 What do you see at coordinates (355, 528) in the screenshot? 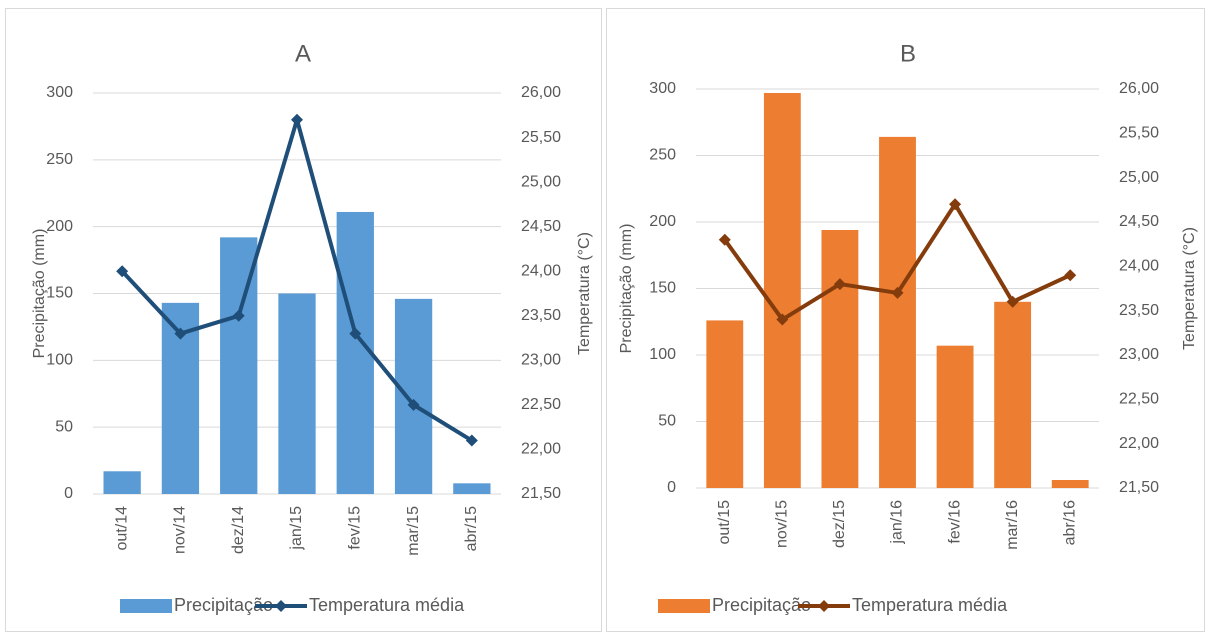
I see `x-tick-label: fev/15` at bounding box center [355, 528].